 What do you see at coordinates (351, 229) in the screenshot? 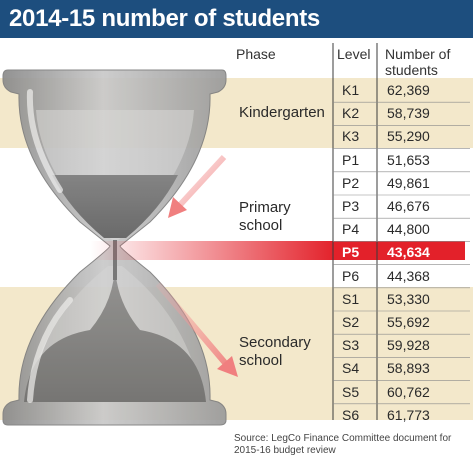
I see `level-cell: P4` at bounding box center [351, 229].